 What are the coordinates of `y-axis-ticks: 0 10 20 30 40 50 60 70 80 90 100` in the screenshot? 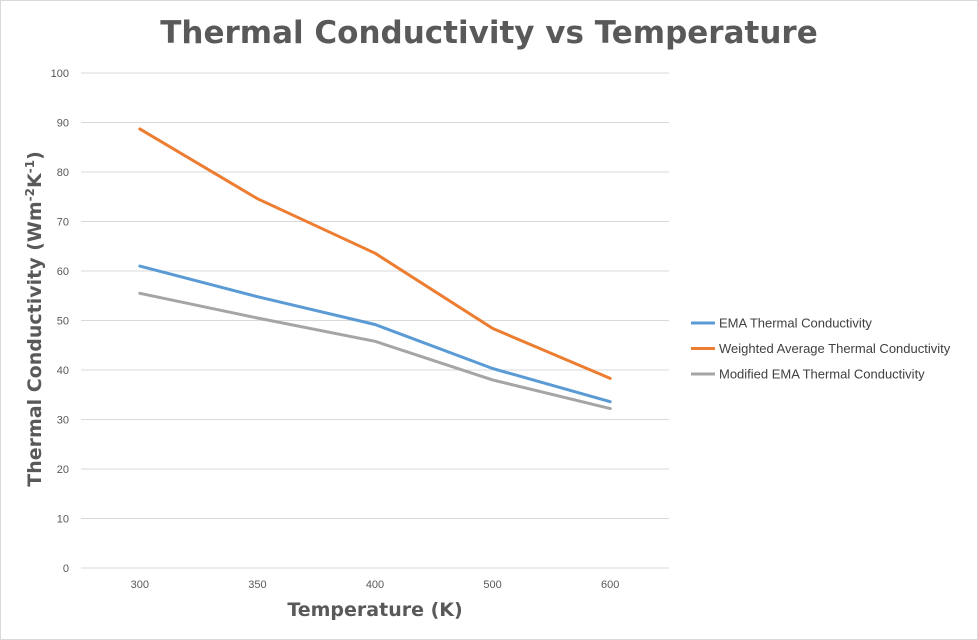 It's located at (60, 321).